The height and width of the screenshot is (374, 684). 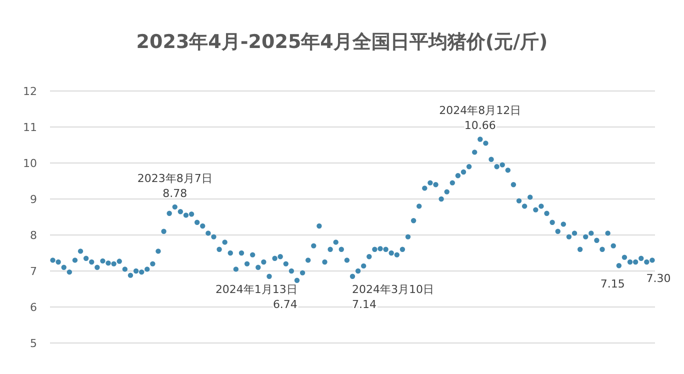 I want to click on data-label: 2024年8月12日 10.66, so click(x=480, y=118).